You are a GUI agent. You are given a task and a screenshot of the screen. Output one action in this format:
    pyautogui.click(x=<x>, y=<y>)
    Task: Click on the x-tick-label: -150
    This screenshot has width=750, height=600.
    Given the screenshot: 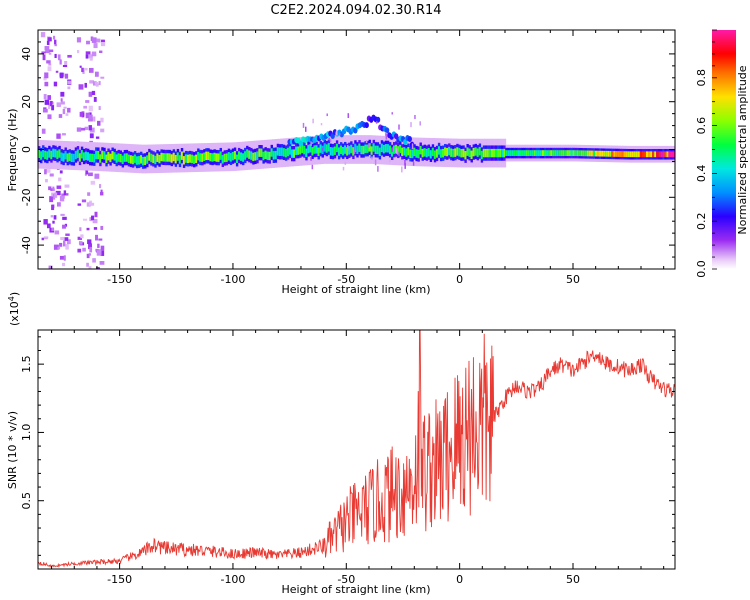 What is the action you would take?
    pyautogui.click(x=119, y=579)
    